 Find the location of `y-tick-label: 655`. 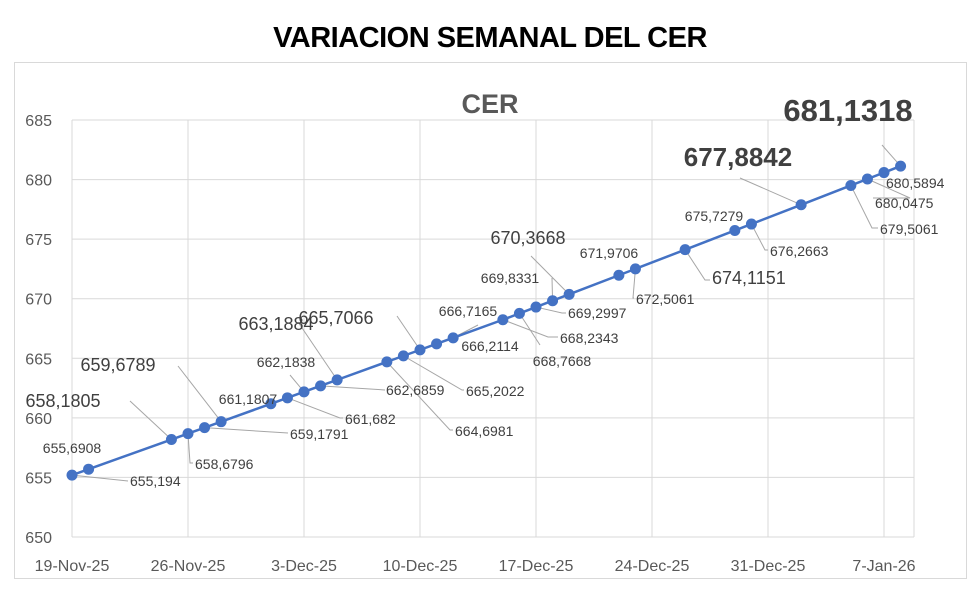

y-tick-label: 655 is located at coordinates (38, 478).